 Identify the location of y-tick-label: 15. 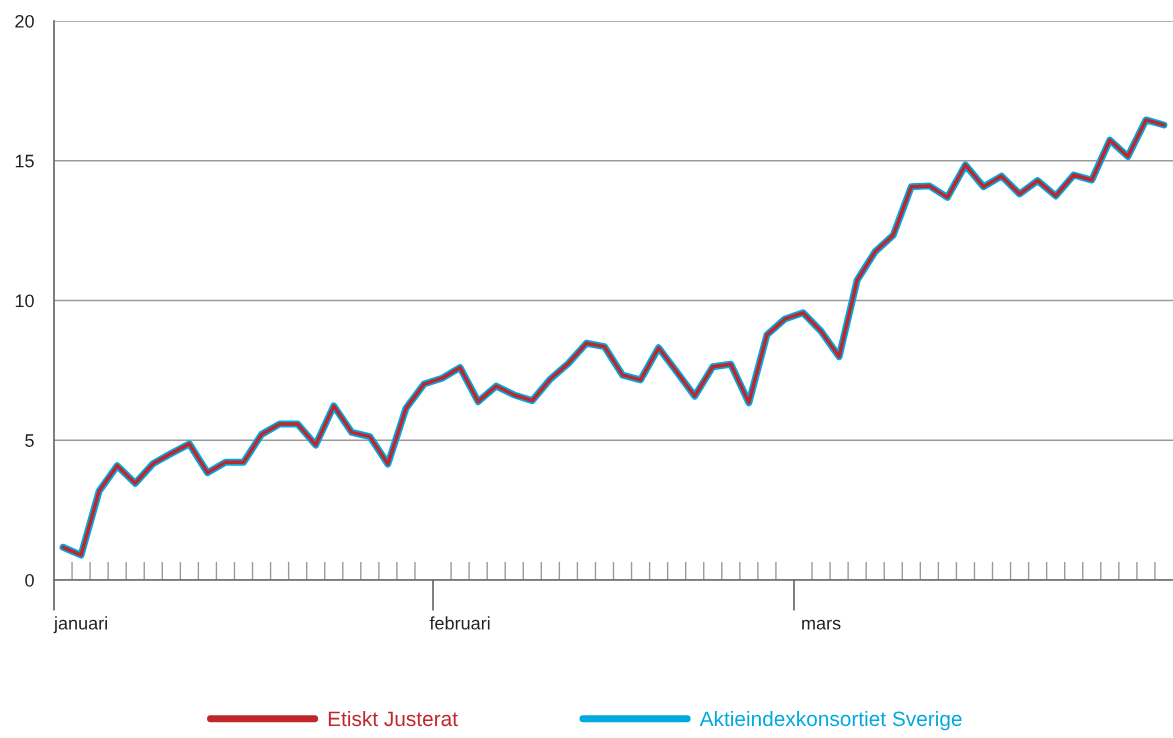
(24, 161).